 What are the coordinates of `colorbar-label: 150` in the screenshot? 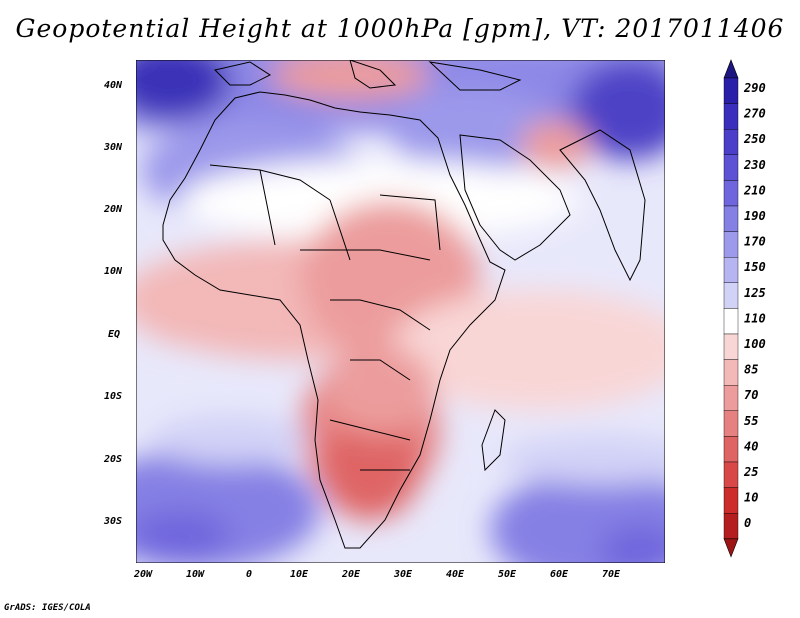 It's located at (755, 267).